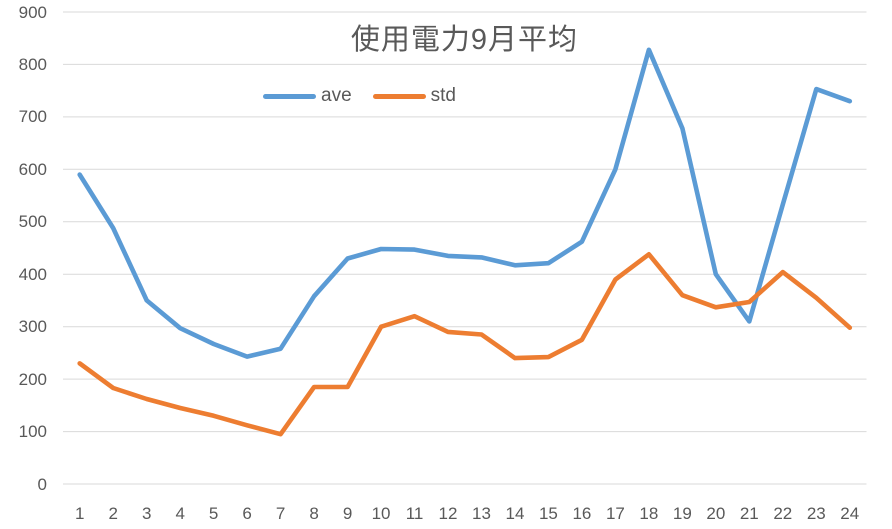 The width and height of the screenshot is (892, 529). I want to click on x-axis-tick-label: 9, so click(347, 513).